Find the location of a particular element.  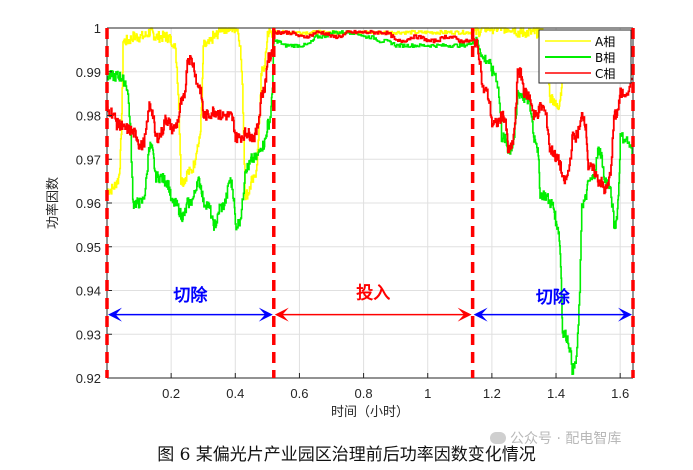

x-tick-label: 0.6 is located at coordinates (299, 393).